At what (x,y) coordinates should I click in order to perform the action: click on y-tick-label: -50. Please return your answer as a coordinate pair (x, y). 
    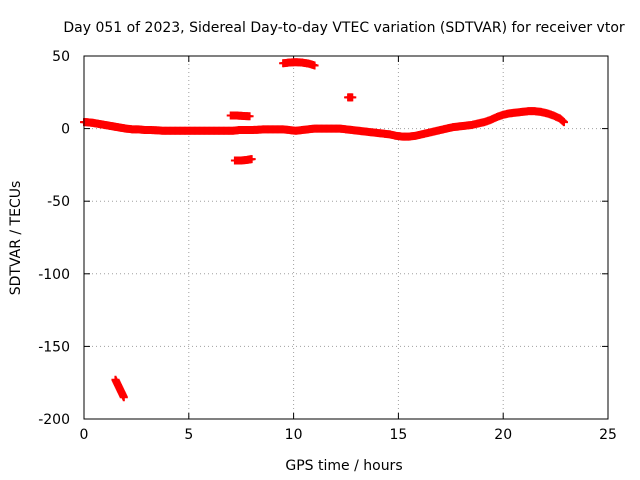
    Looking at the image, I should click on (58, 202).